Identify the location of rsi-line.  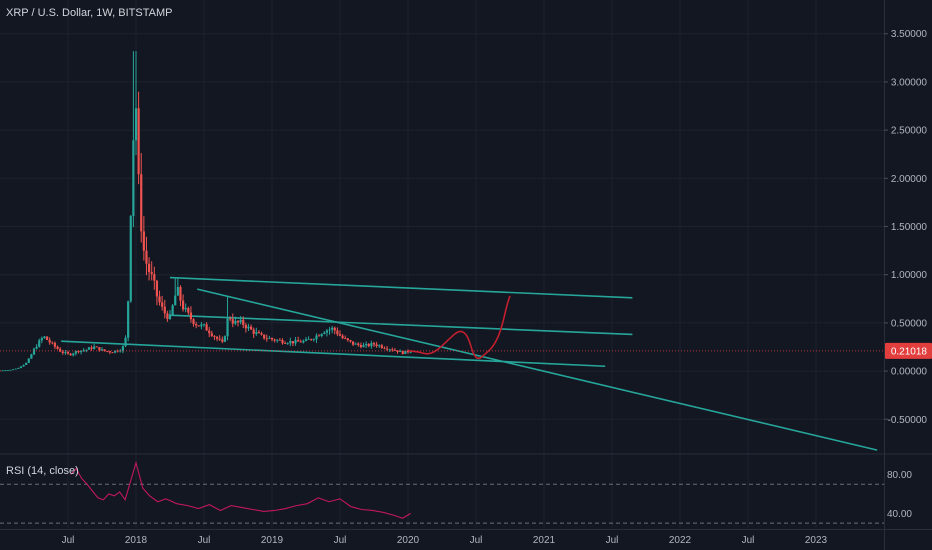
(241, 489).